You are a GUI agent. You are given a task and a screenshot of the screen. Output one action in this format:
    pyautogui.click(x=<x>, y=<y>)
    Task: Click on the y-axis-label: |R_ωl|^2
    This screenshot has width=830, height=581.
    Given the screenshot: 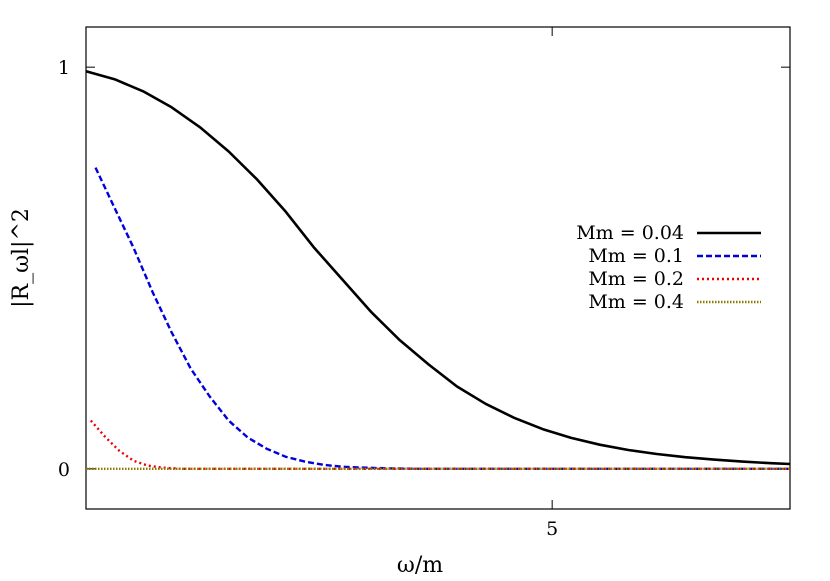 What is the action you would take?
    pyautogui.click(x=21, y=258)
    